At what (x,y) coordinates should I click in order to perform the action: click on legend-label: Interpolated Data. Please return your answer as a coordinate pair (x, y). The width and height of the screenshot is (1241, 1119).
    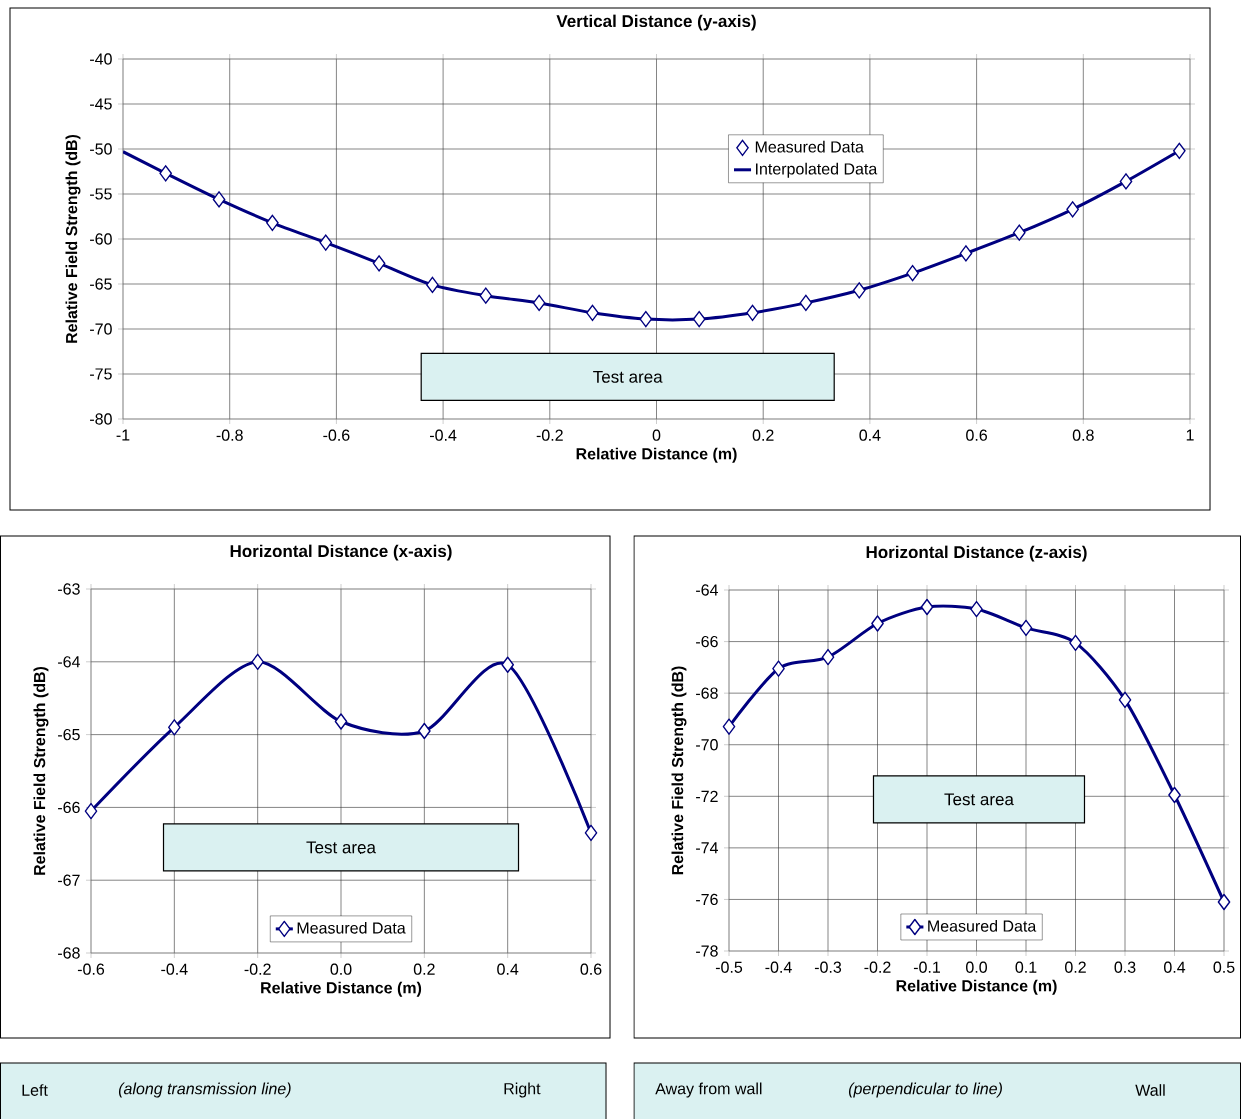
    Looking at the image, I should click on (817, 170).